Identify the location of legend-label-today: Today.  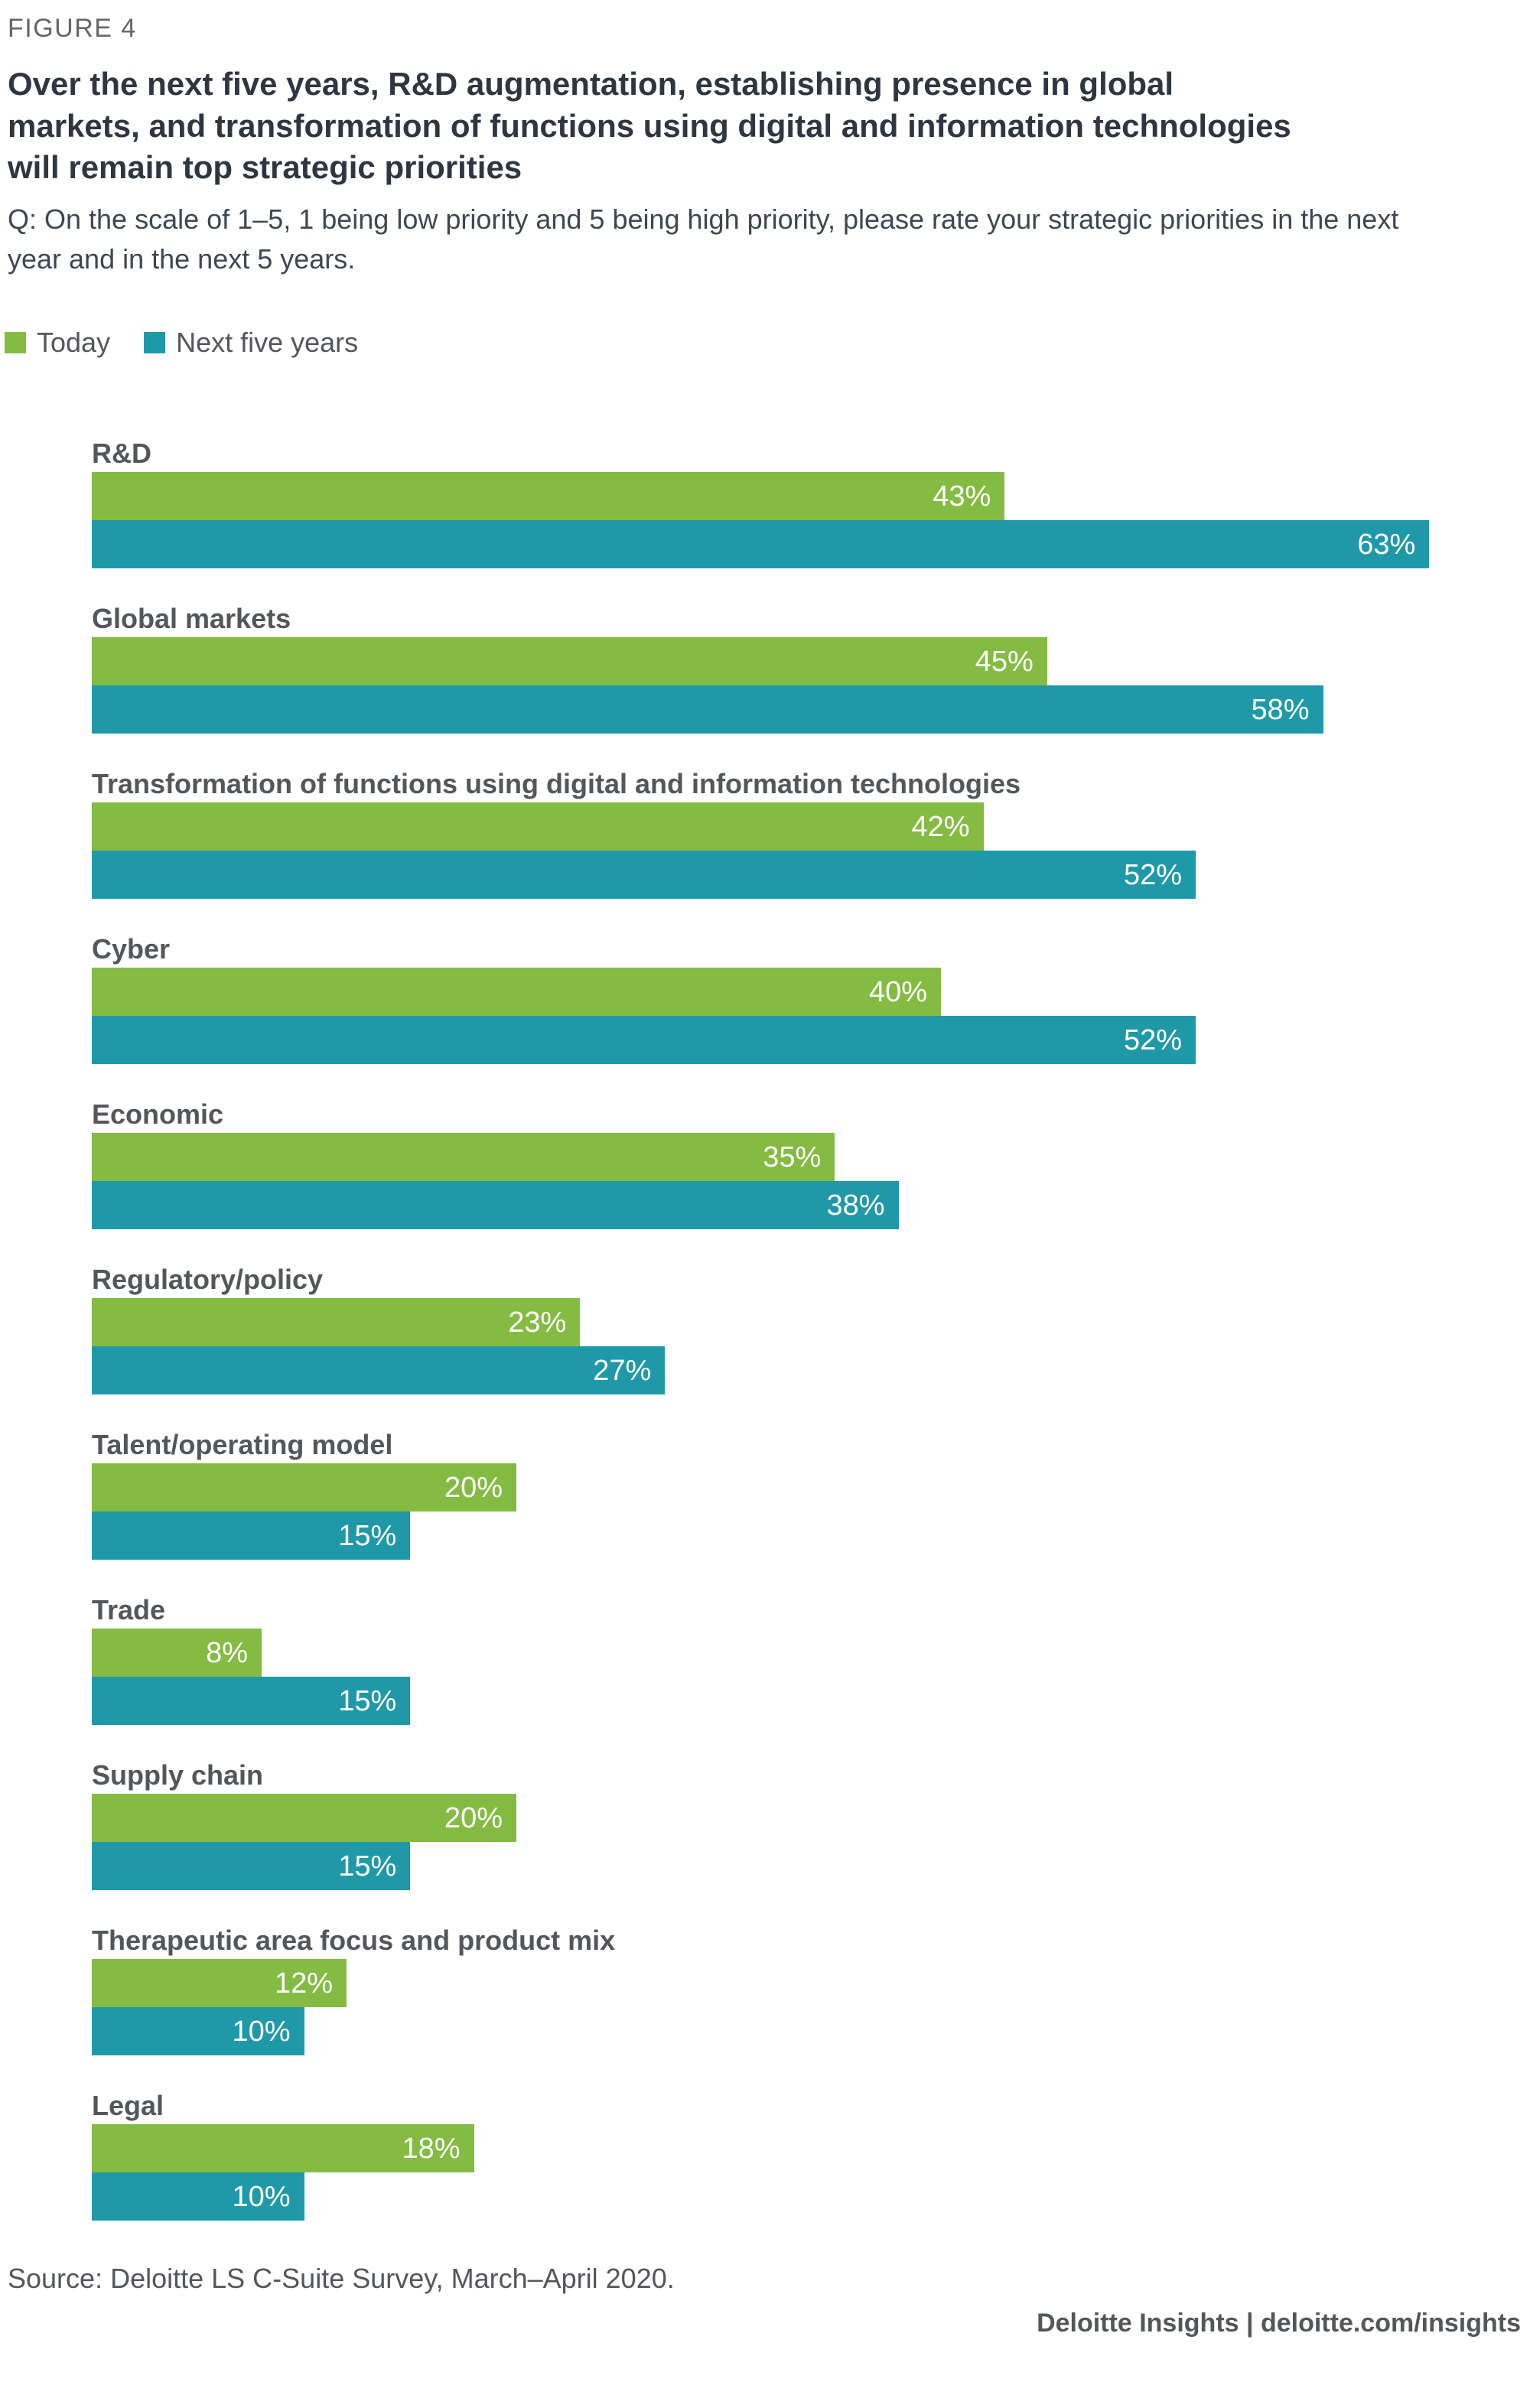
(74, 343).